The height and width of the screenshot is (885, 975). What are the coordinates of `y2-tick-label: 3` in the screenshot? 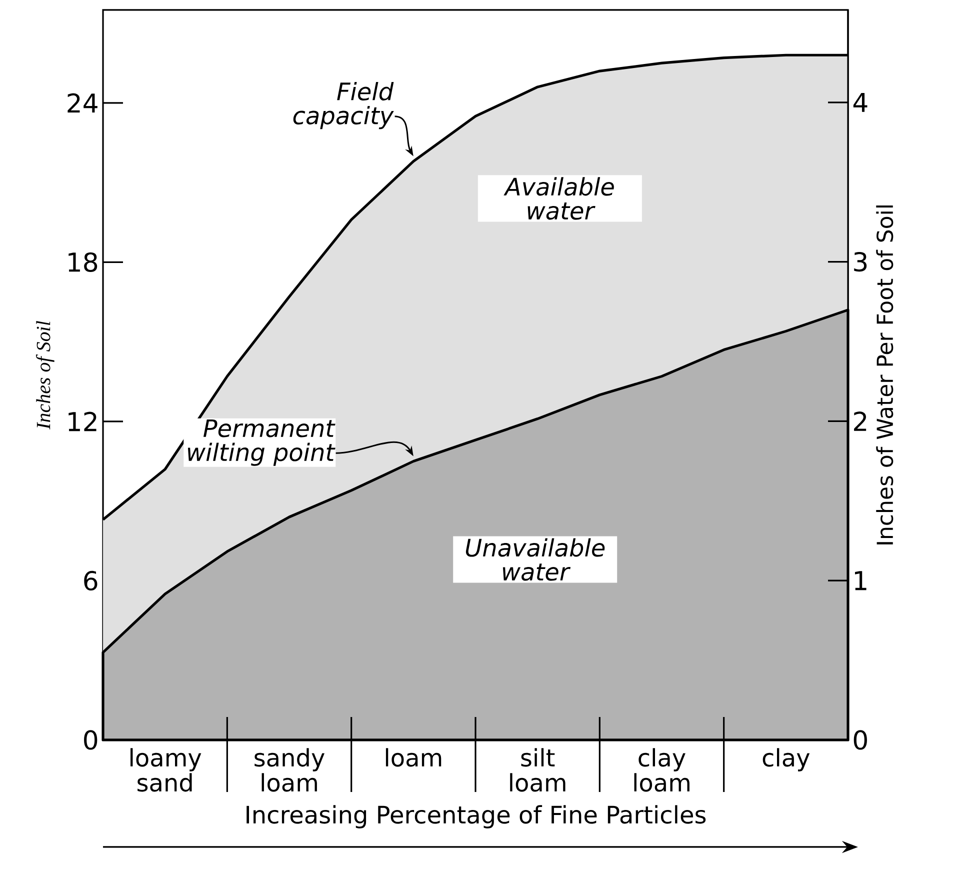 It's located at (860, 262).